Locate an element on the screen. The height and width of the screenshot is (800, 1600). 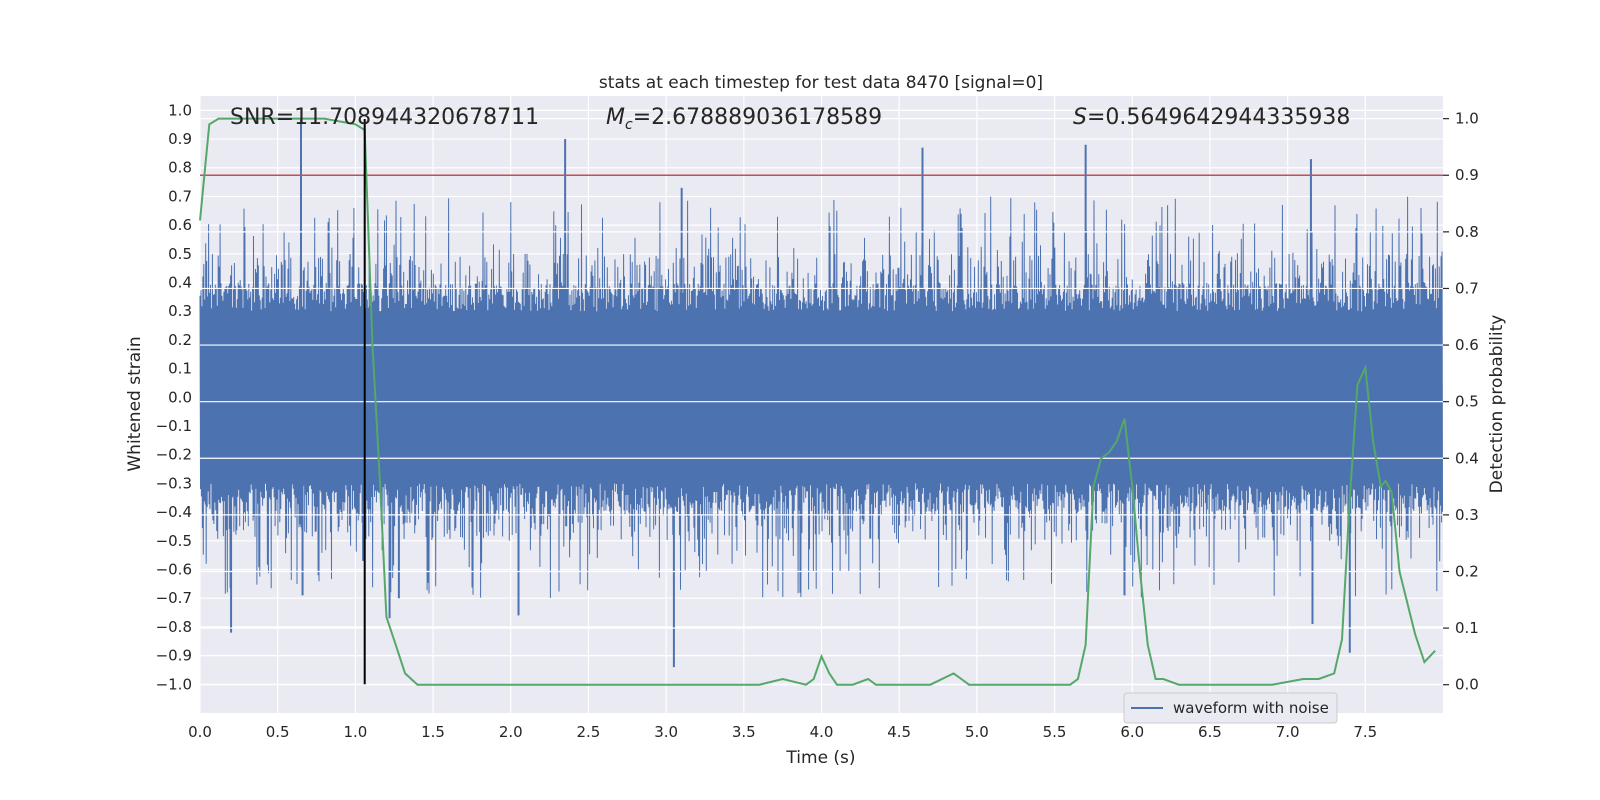
y2-tick-labels: 0.0 0.1 0.2 0.3 0.4 0.5 0.6 0.7 0.8 0.9 1.0 is located at coordinates (1461, 402).